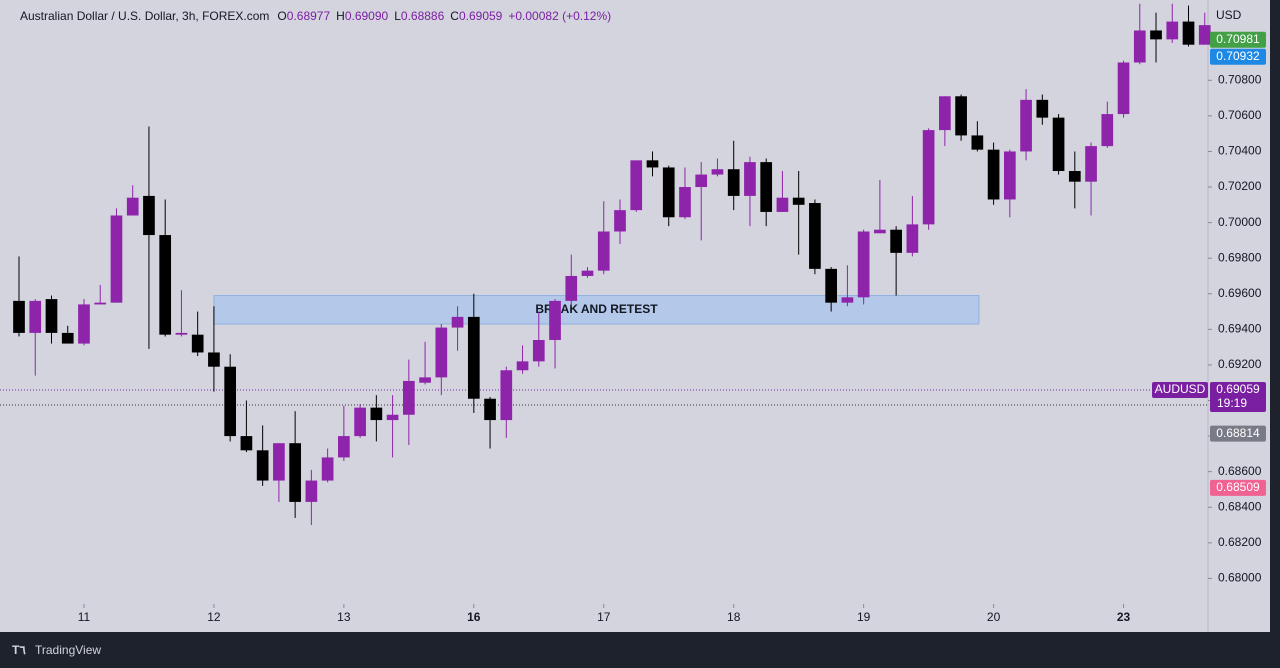 This screenshot has height=668, width=1280. I want to click on x-tick-label: 20, so click(994, 617).